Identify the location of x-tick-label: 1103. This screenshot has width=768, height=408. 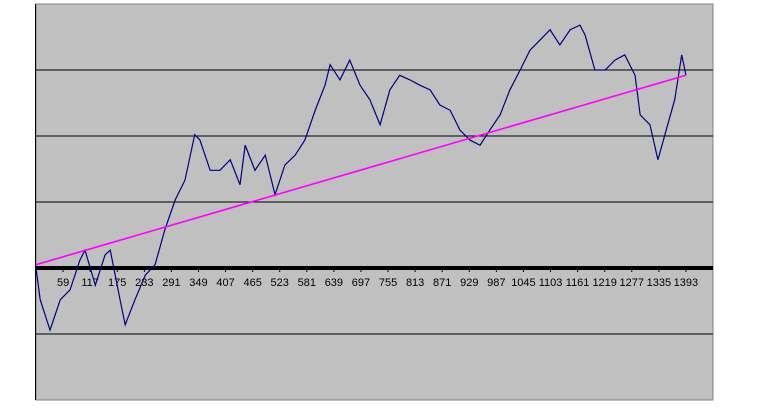
(551, 283).